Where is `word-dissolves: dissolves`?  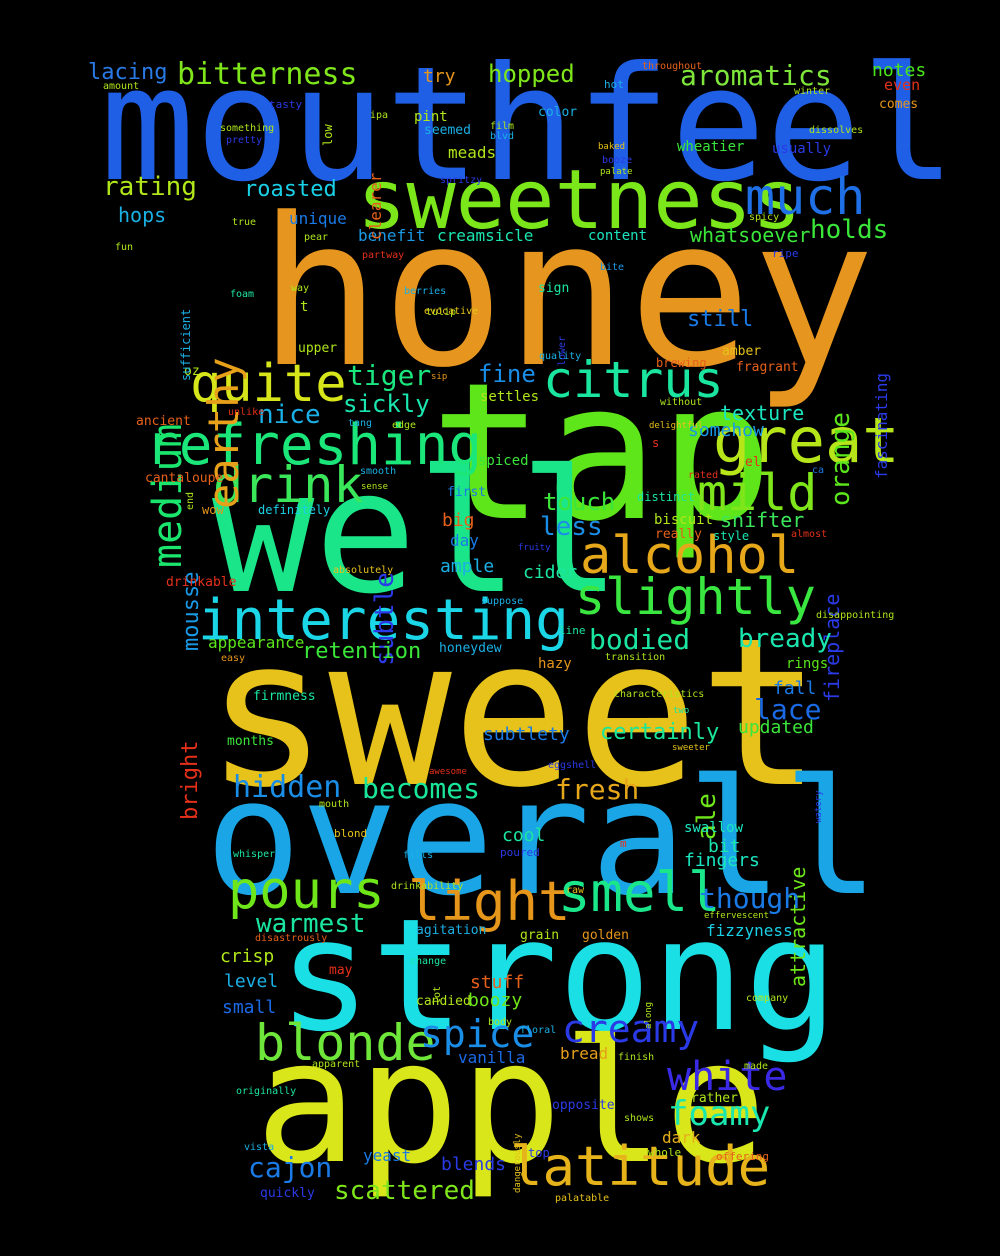 word-dissolves: dissolves is located at coordinates (836, 130).